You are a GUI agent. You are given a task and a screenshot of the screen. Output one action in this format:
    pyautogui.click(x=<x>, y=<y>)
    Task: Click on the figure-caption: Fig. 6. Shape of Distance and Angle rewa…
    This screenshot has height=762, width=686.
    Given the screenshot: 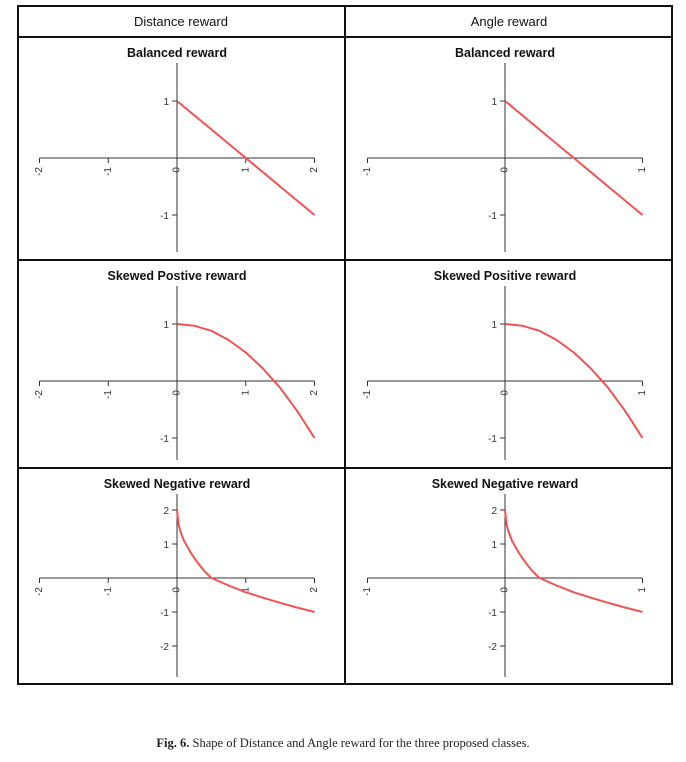 What is the action you would take?
    pyautogui.click(x=343, y=743)
    